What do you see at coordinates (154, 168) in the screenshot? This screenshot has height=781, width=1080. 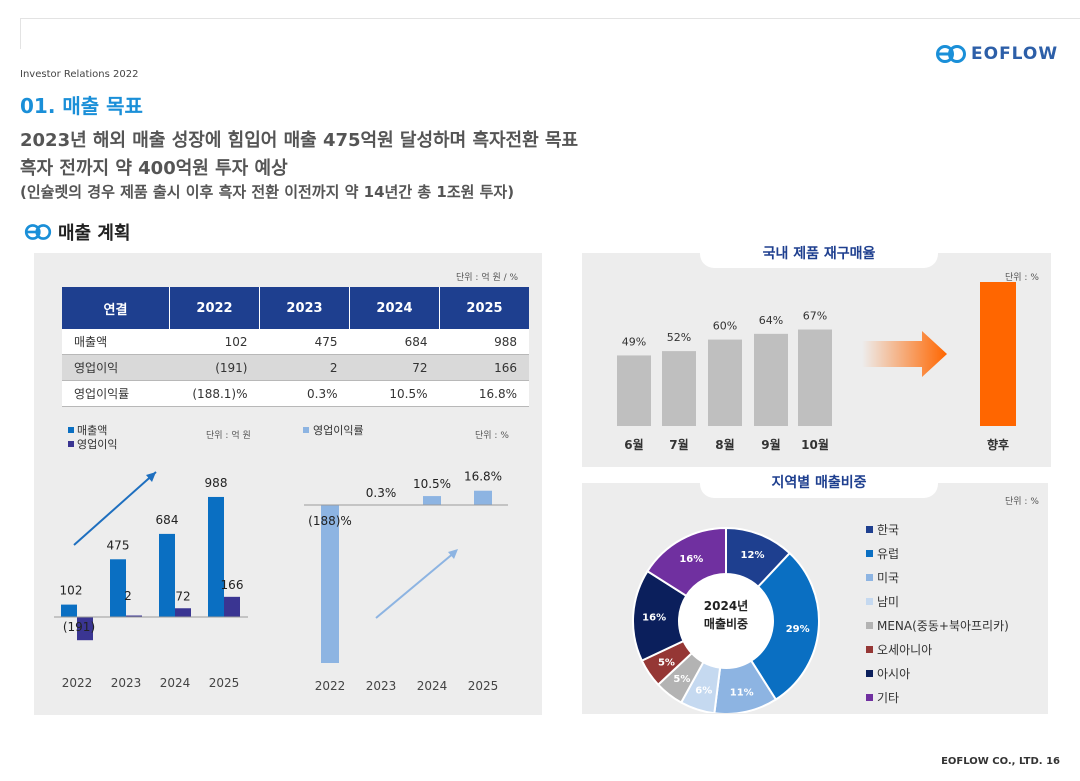 I see `subtitle-line-2: 흑자 전까지 약 400억원 투자 예상` at bounding box center [154, 168].